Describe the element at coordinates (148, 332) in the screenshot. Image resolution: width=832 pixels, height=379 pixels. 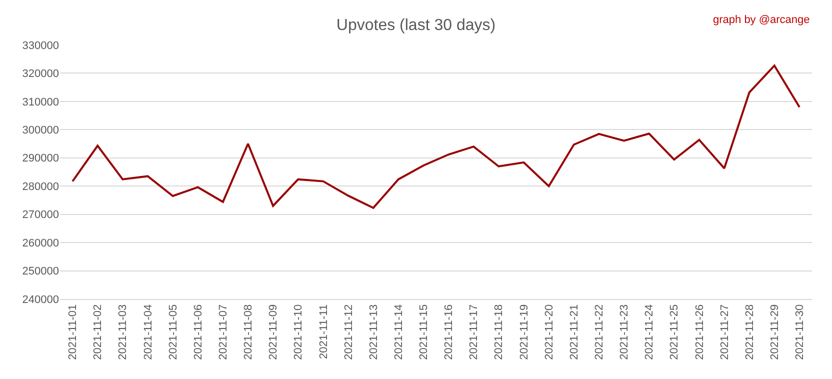
I see `x-tick-label: 2021-11-04` at that location.